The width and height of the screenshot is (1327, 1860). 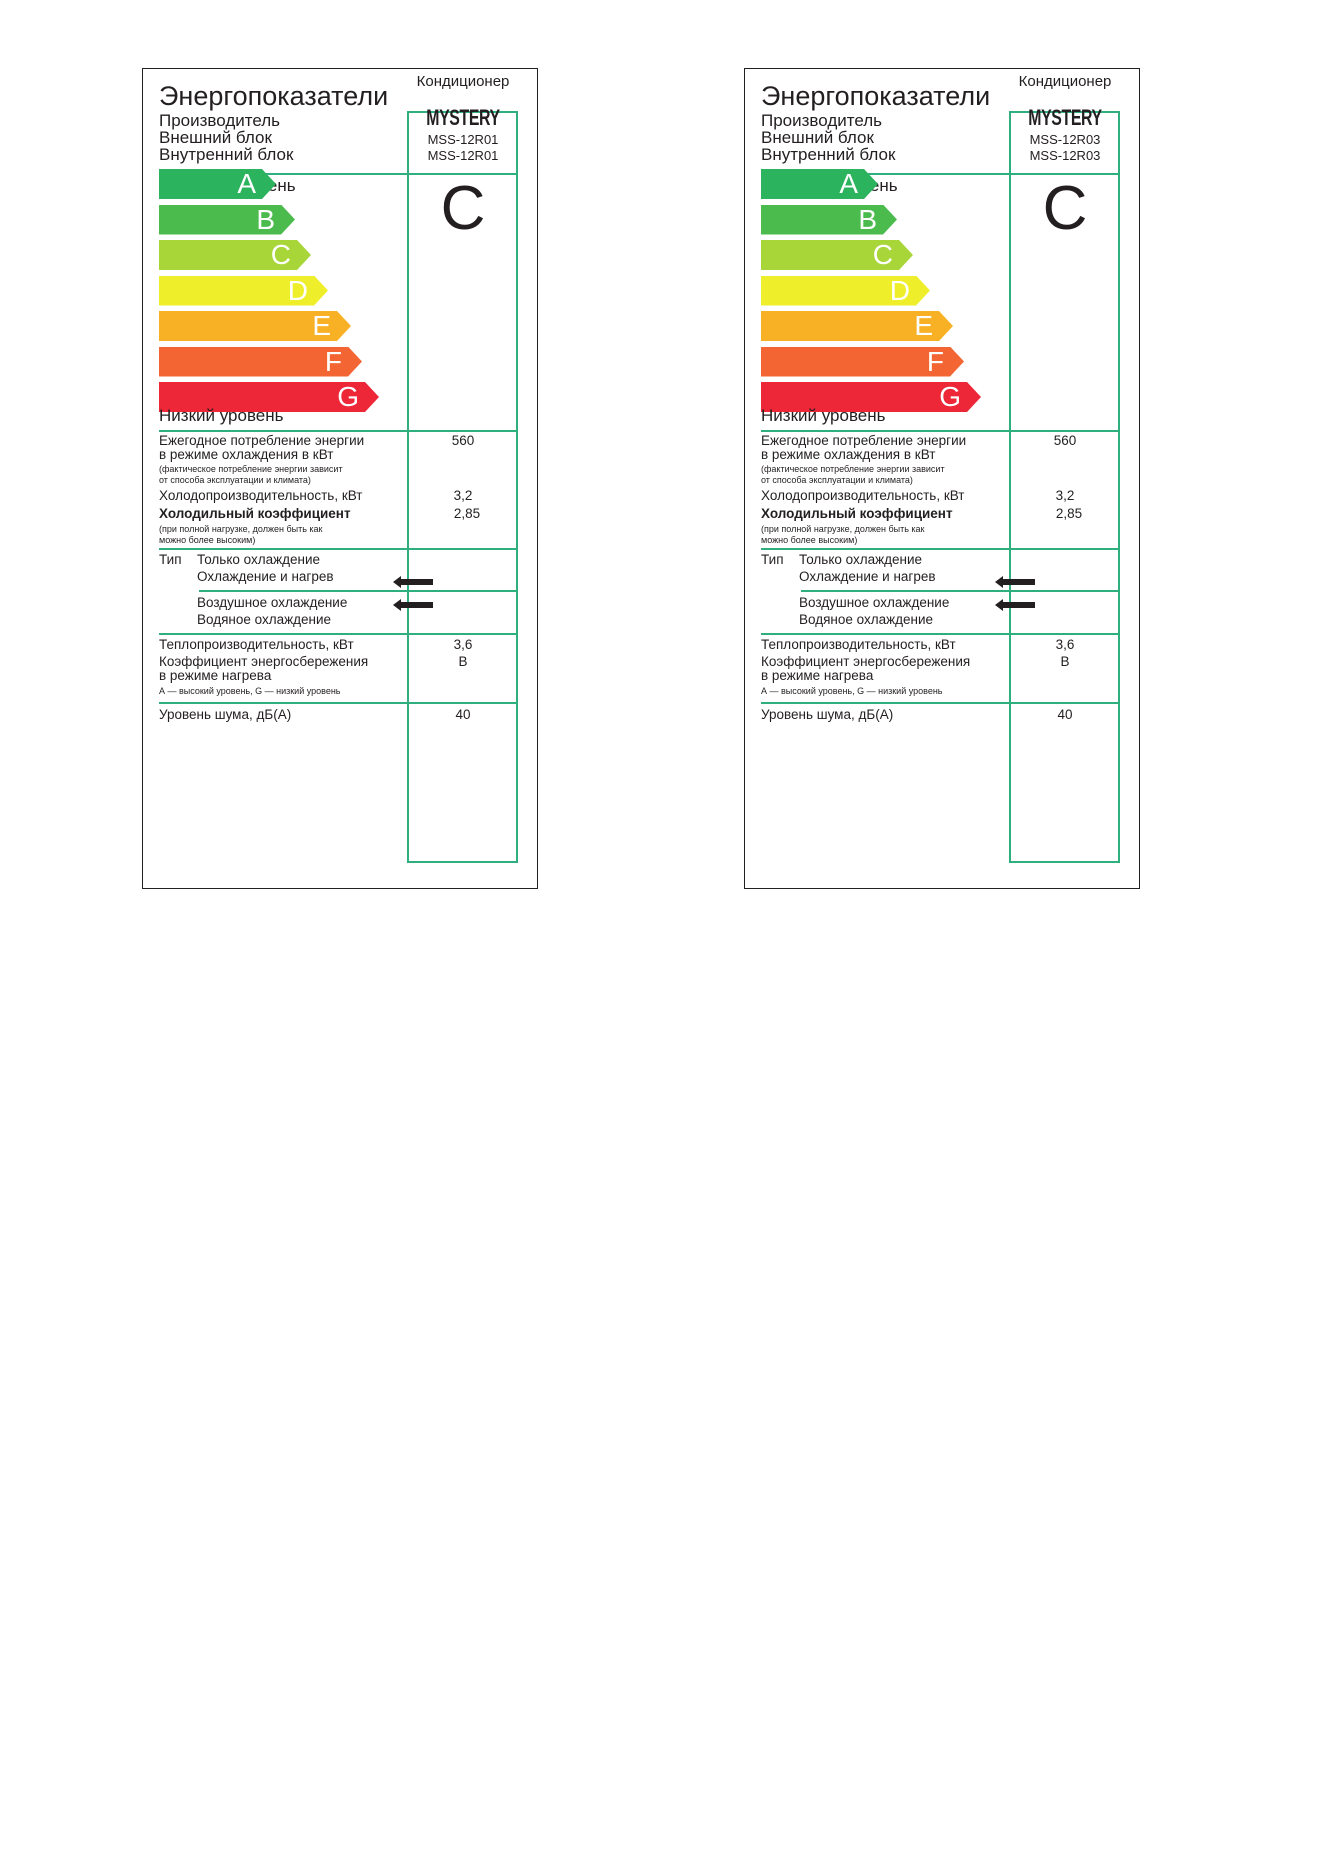 What do you see at coordinates (256, 644) in the screenshot?
I see `heating-capacity-label: Теплопроизводительность, кВт` at bounding box center [256, 644].